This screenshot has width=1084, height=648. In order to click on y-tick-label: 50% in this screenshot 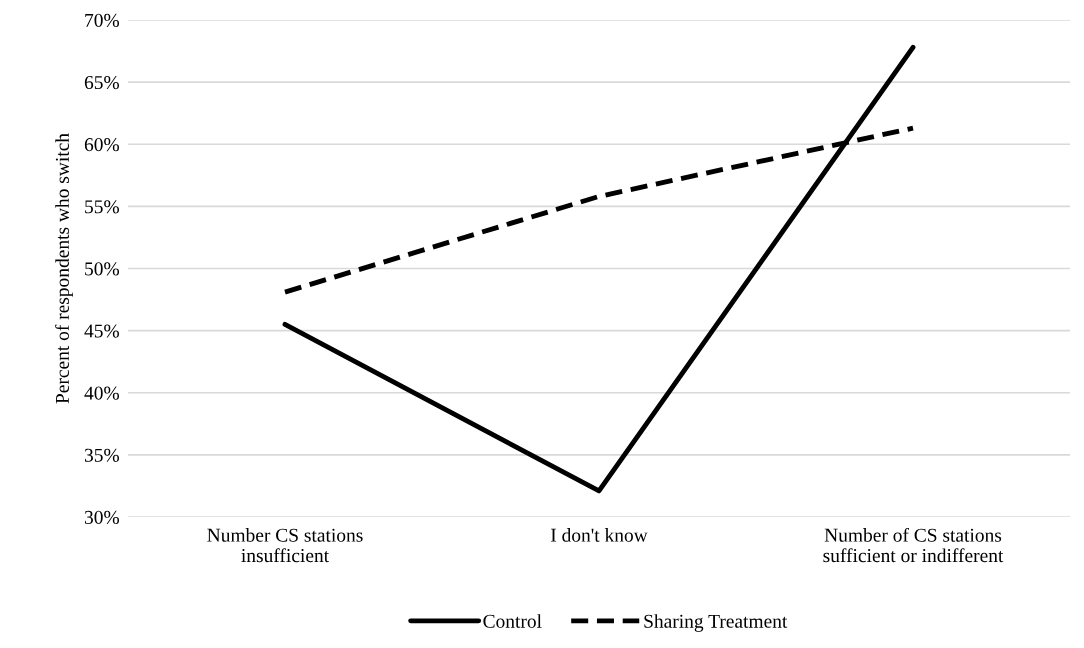, I will do `click(102, 269)`.